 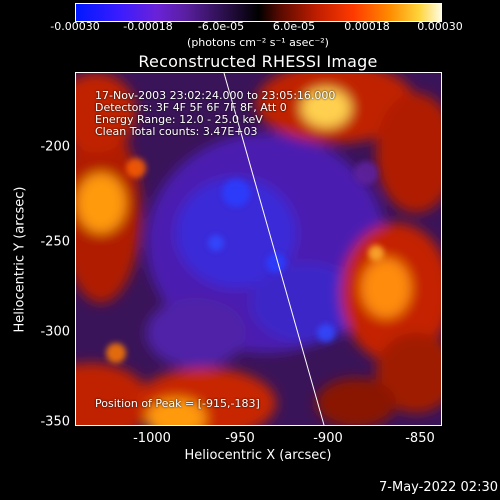 What do you see at coordinates (258, 12) in the screenshot?
I see `colorbar` at bounding box center [258, 12].